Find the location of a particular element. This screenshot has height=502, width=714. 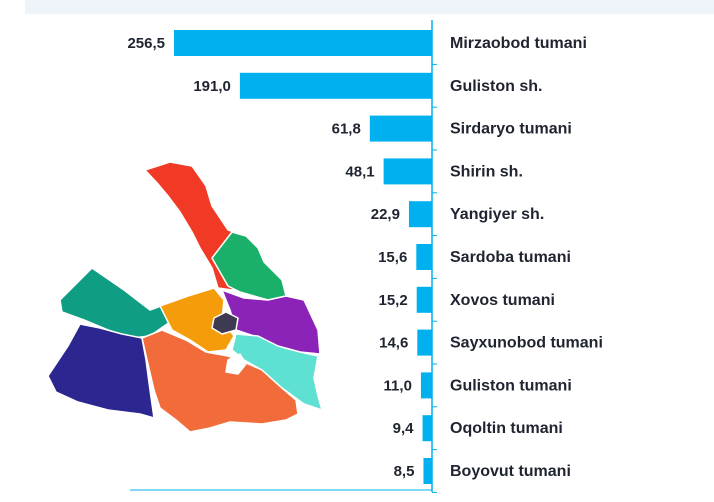

category-label: Boyovut tumani is located at coordinates (510, 471).